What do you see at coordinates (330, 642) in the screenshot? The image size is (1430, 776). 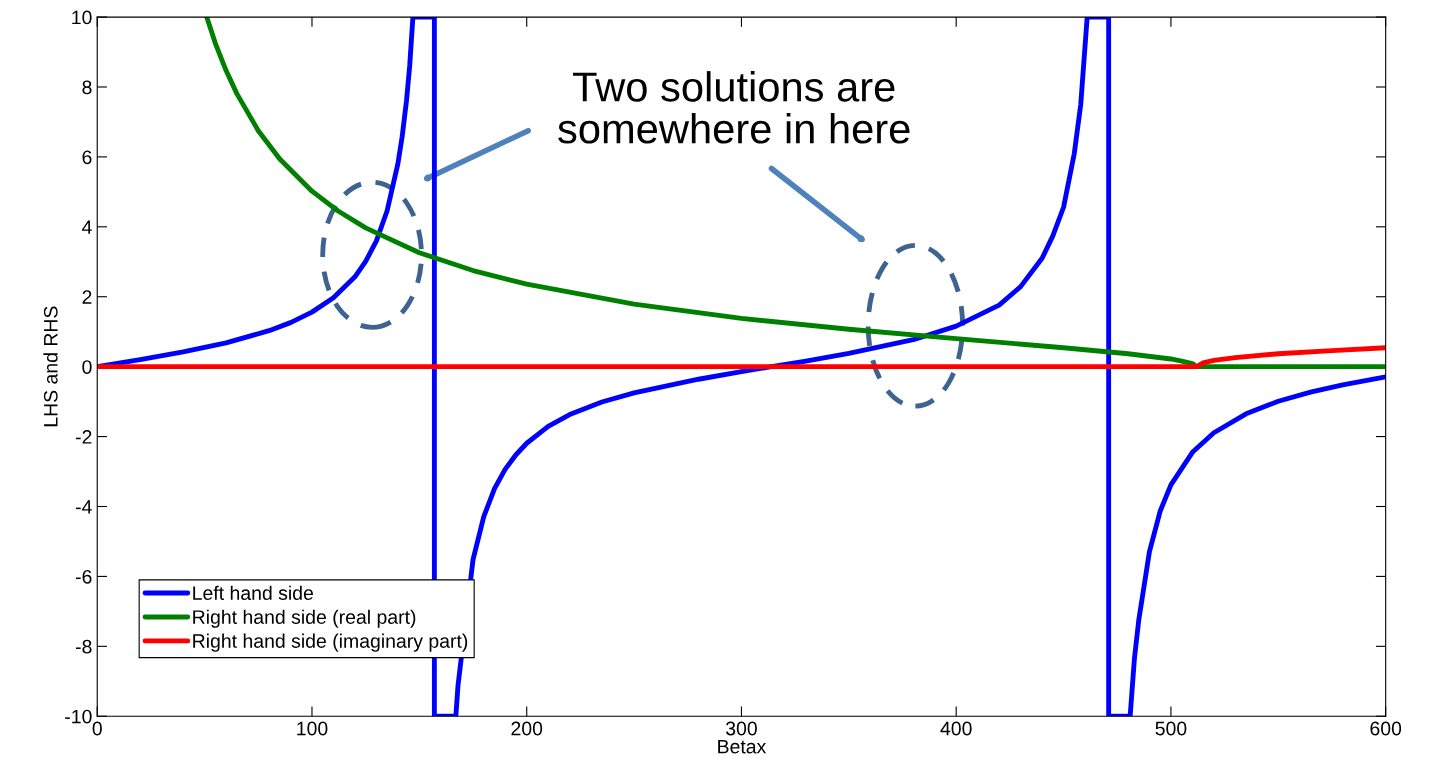 I see `legend-label: Right hand side (imaginary part)` at bounding box center [330, 642].